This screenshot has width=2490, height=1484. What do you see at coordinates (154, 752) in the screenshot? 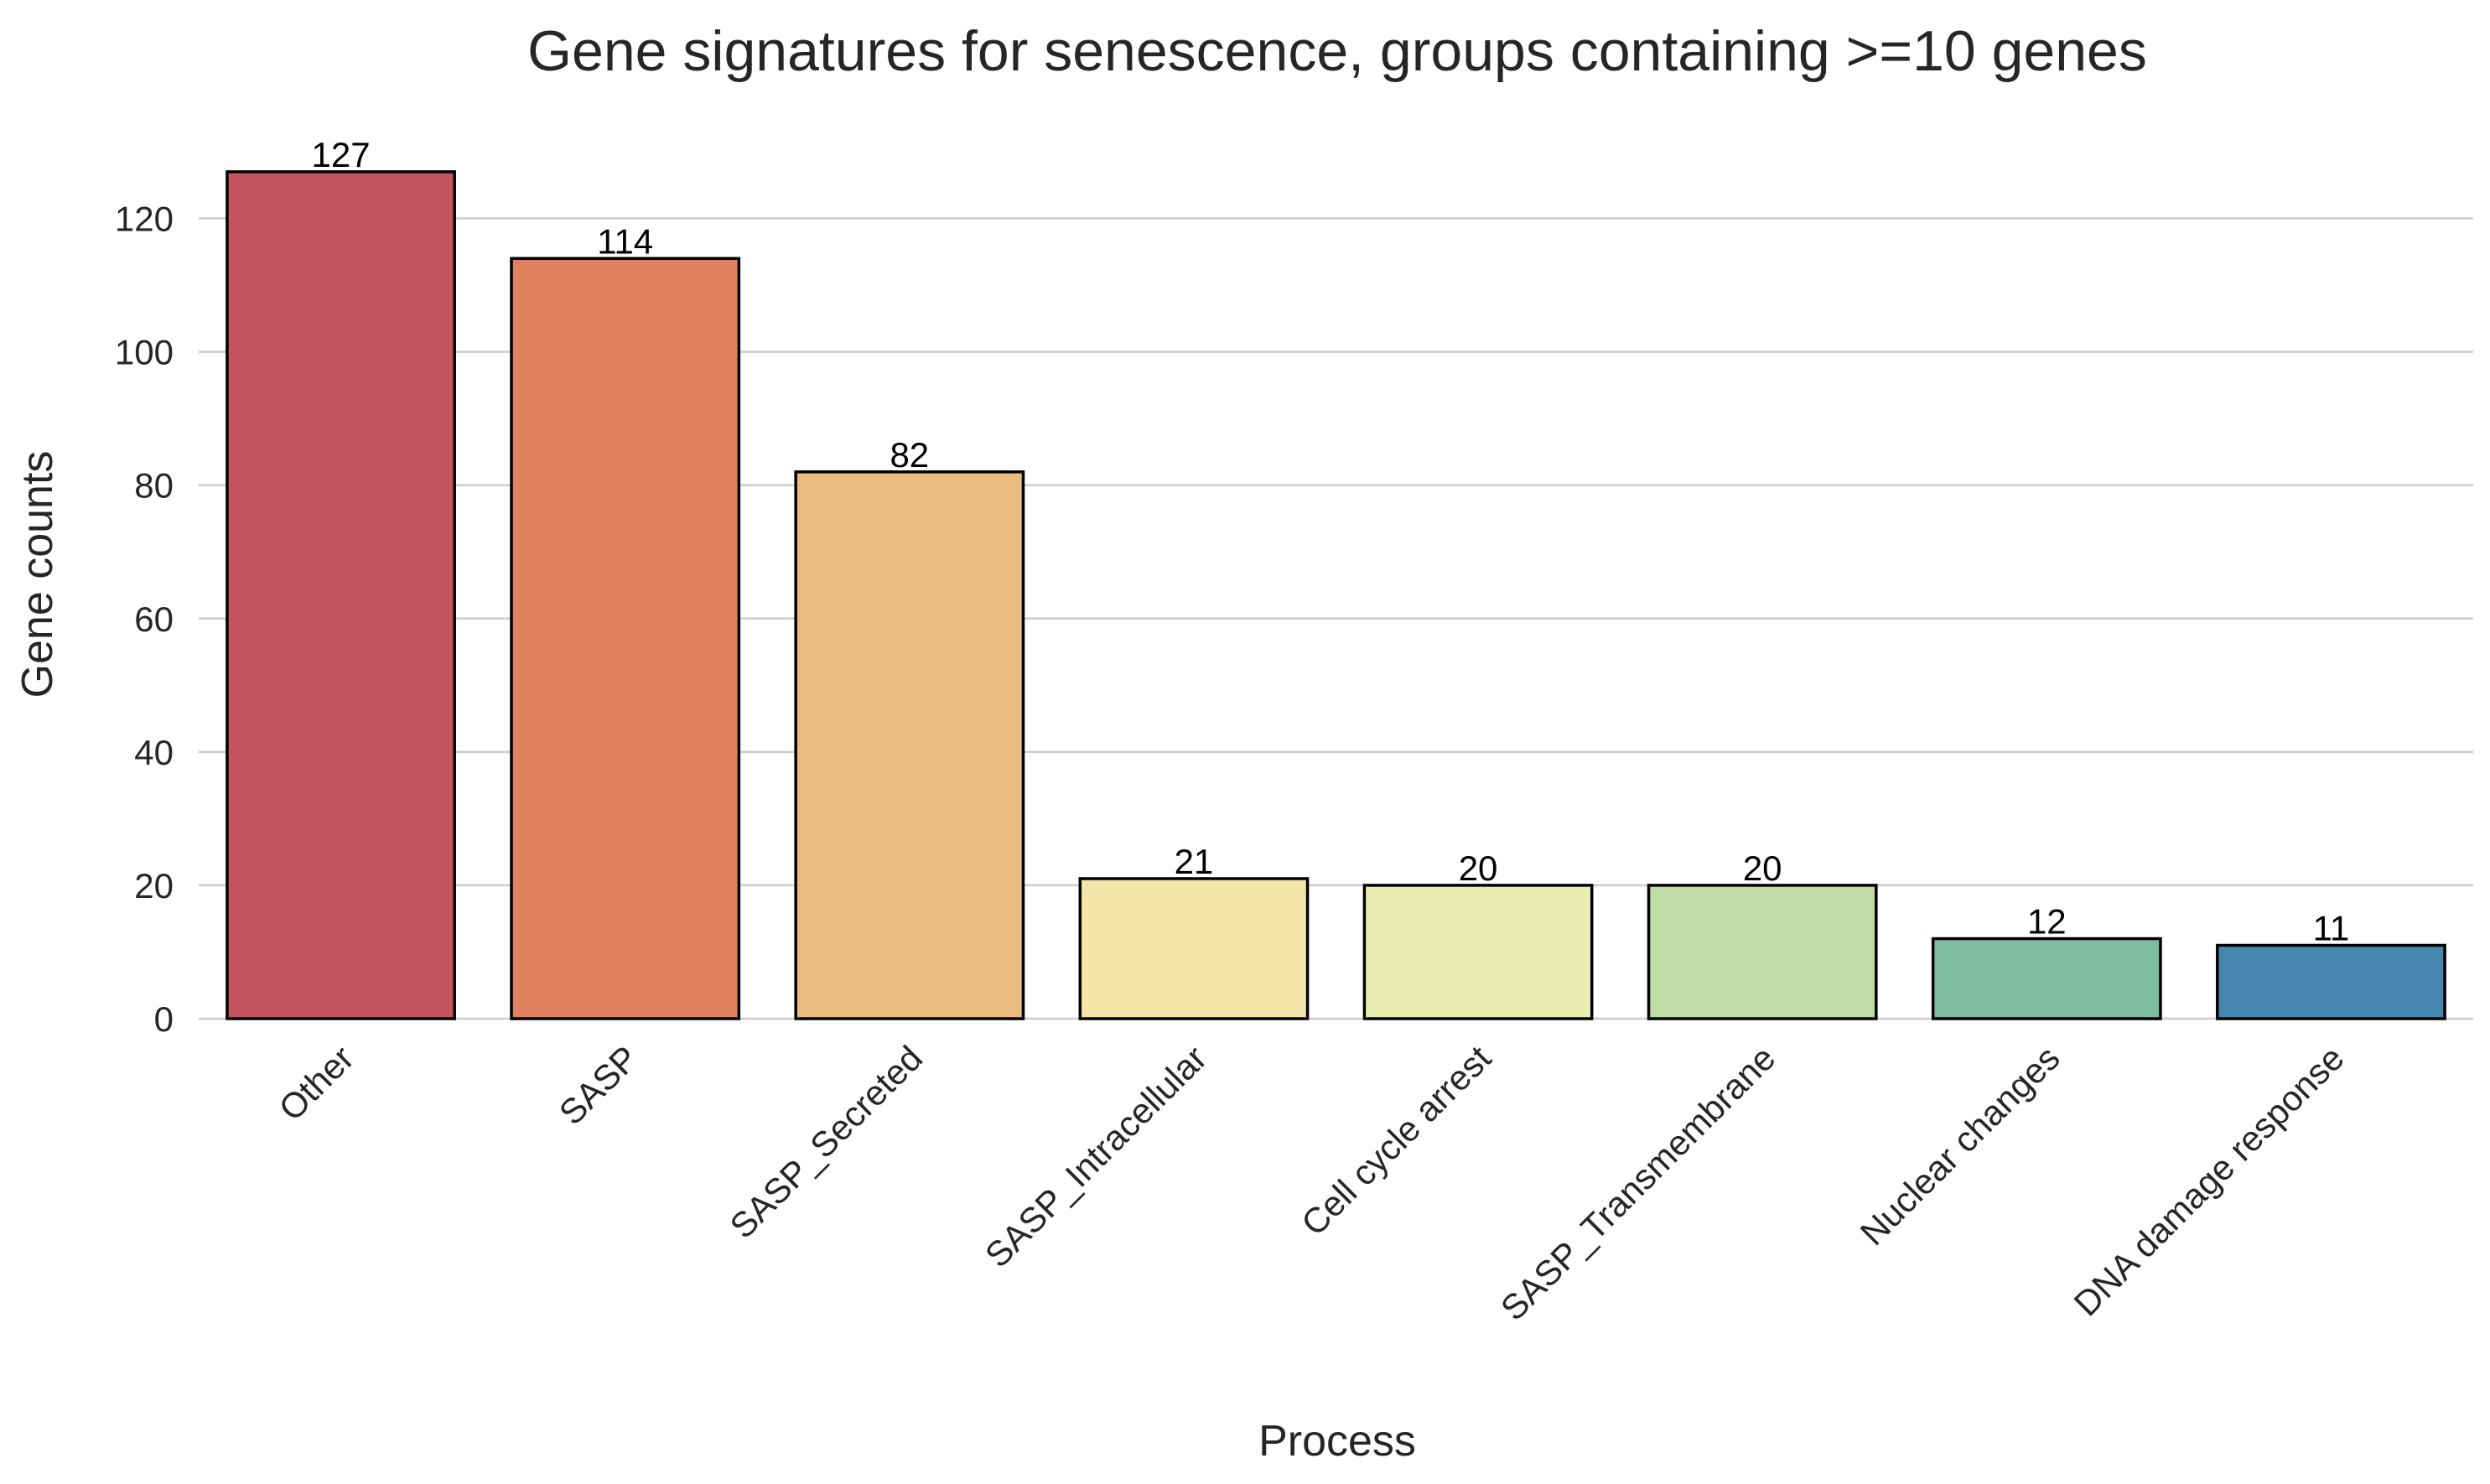
I see `y-tick-label: 40` at bounding box center [154, 752].